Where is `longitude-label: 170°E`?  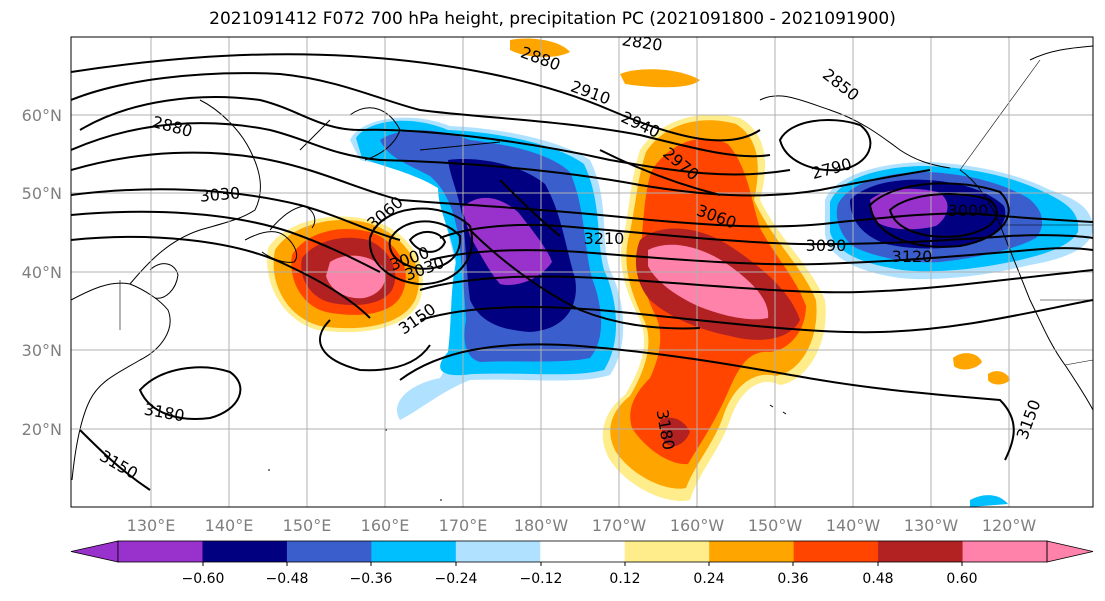 longitude-label: 170°E is located at coordinates (463, 525).